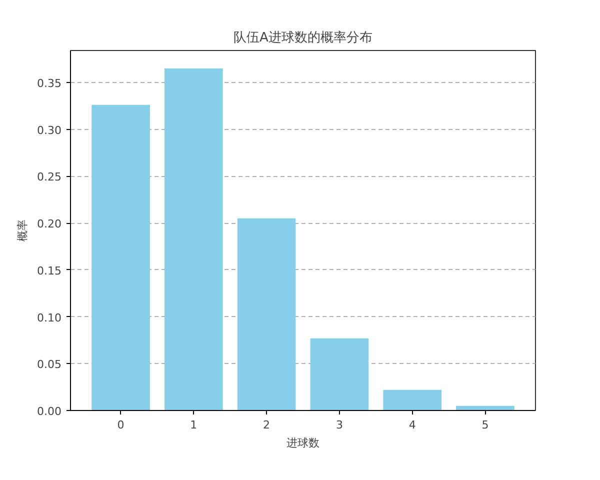  Describe the element at coordinates (49, 130) in the screenshot. I see `y-tick-label: 0.30` at that location.